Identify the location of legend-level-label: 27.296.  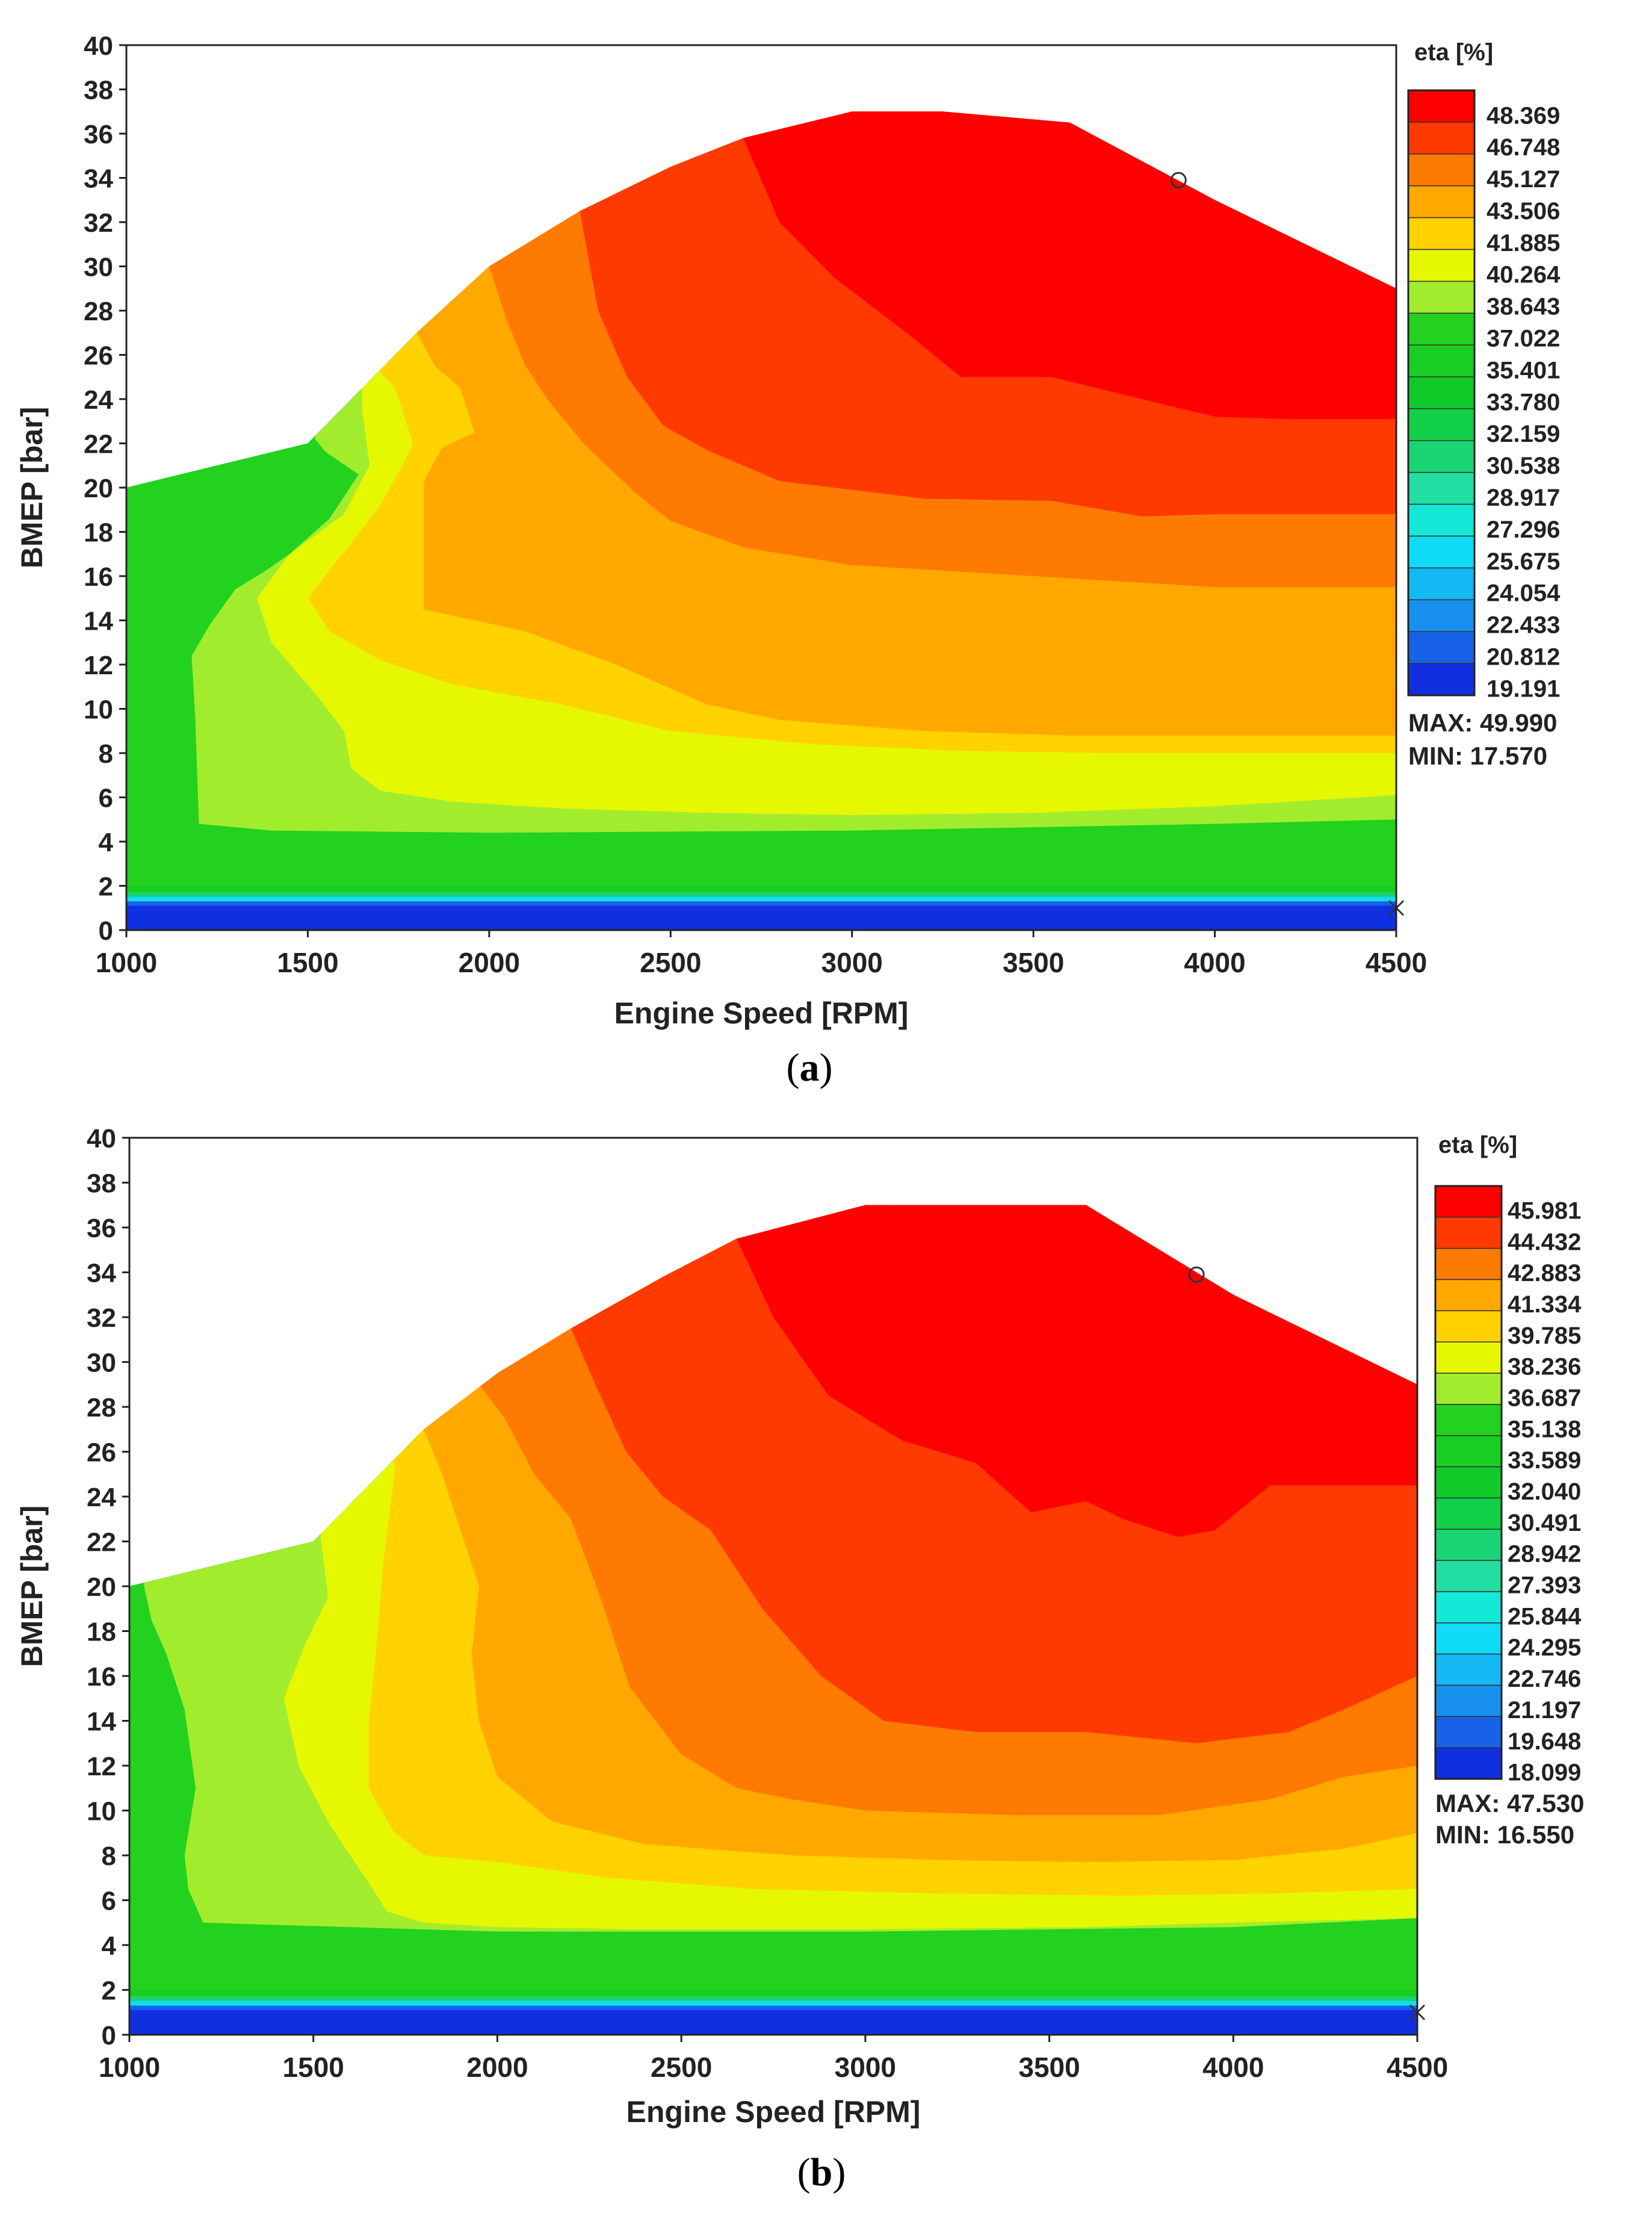
(1523, 530).